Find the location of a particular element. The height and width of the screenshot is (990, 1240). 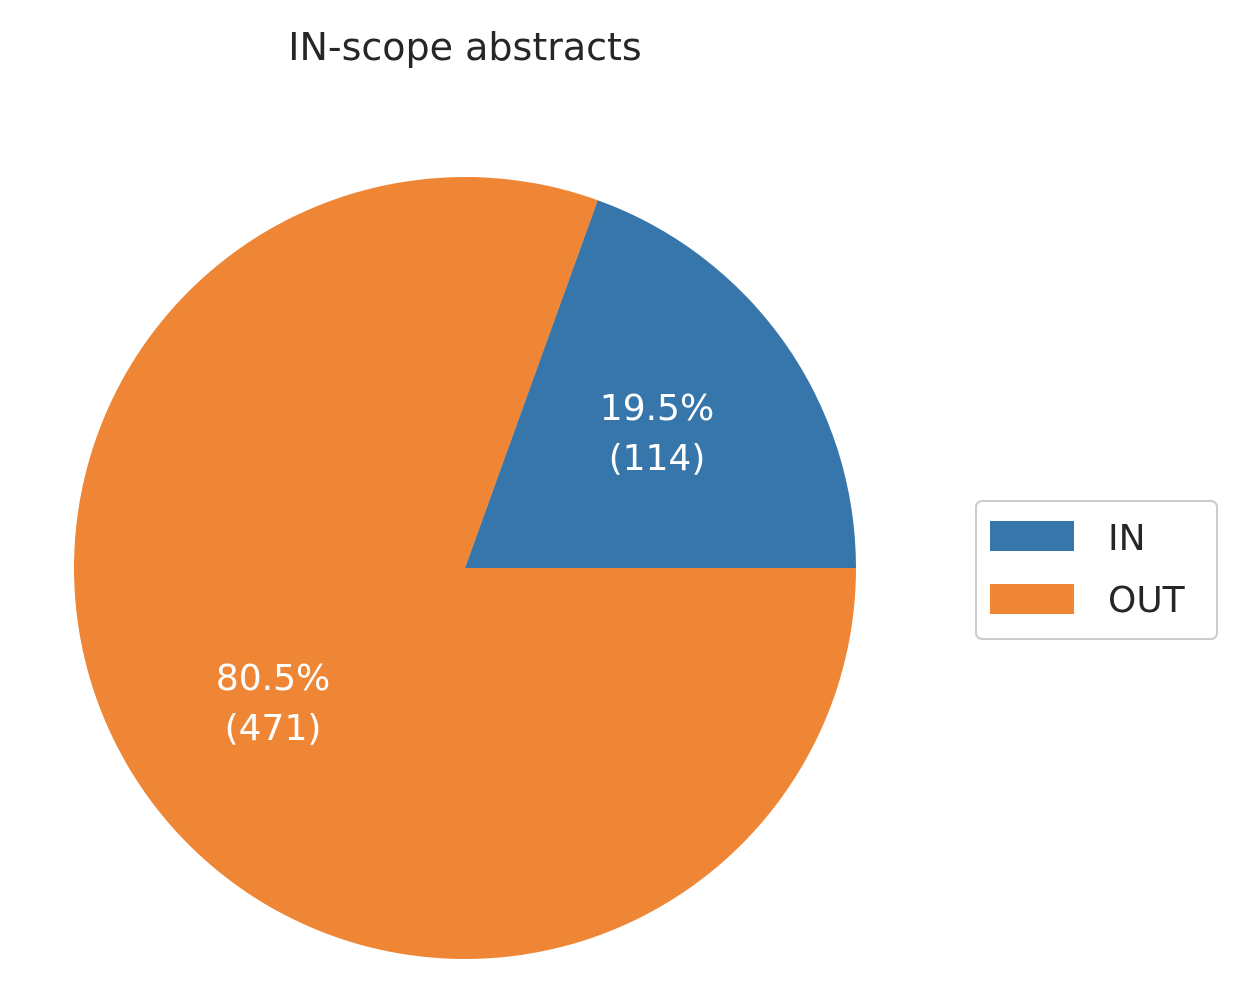

pie-slice-in is located at coordinates (660, 384).